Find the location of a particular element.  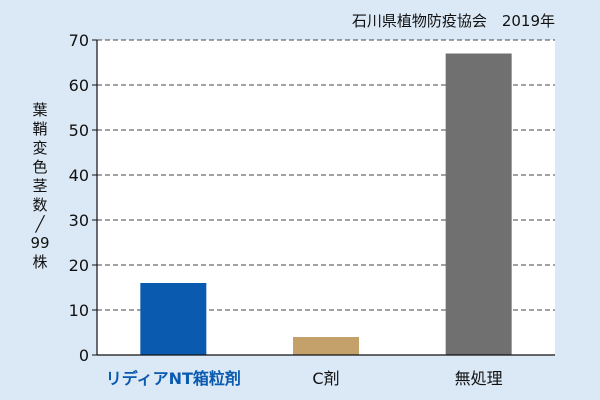

y-tick-label: 70 is located at coordinates (79, 40).